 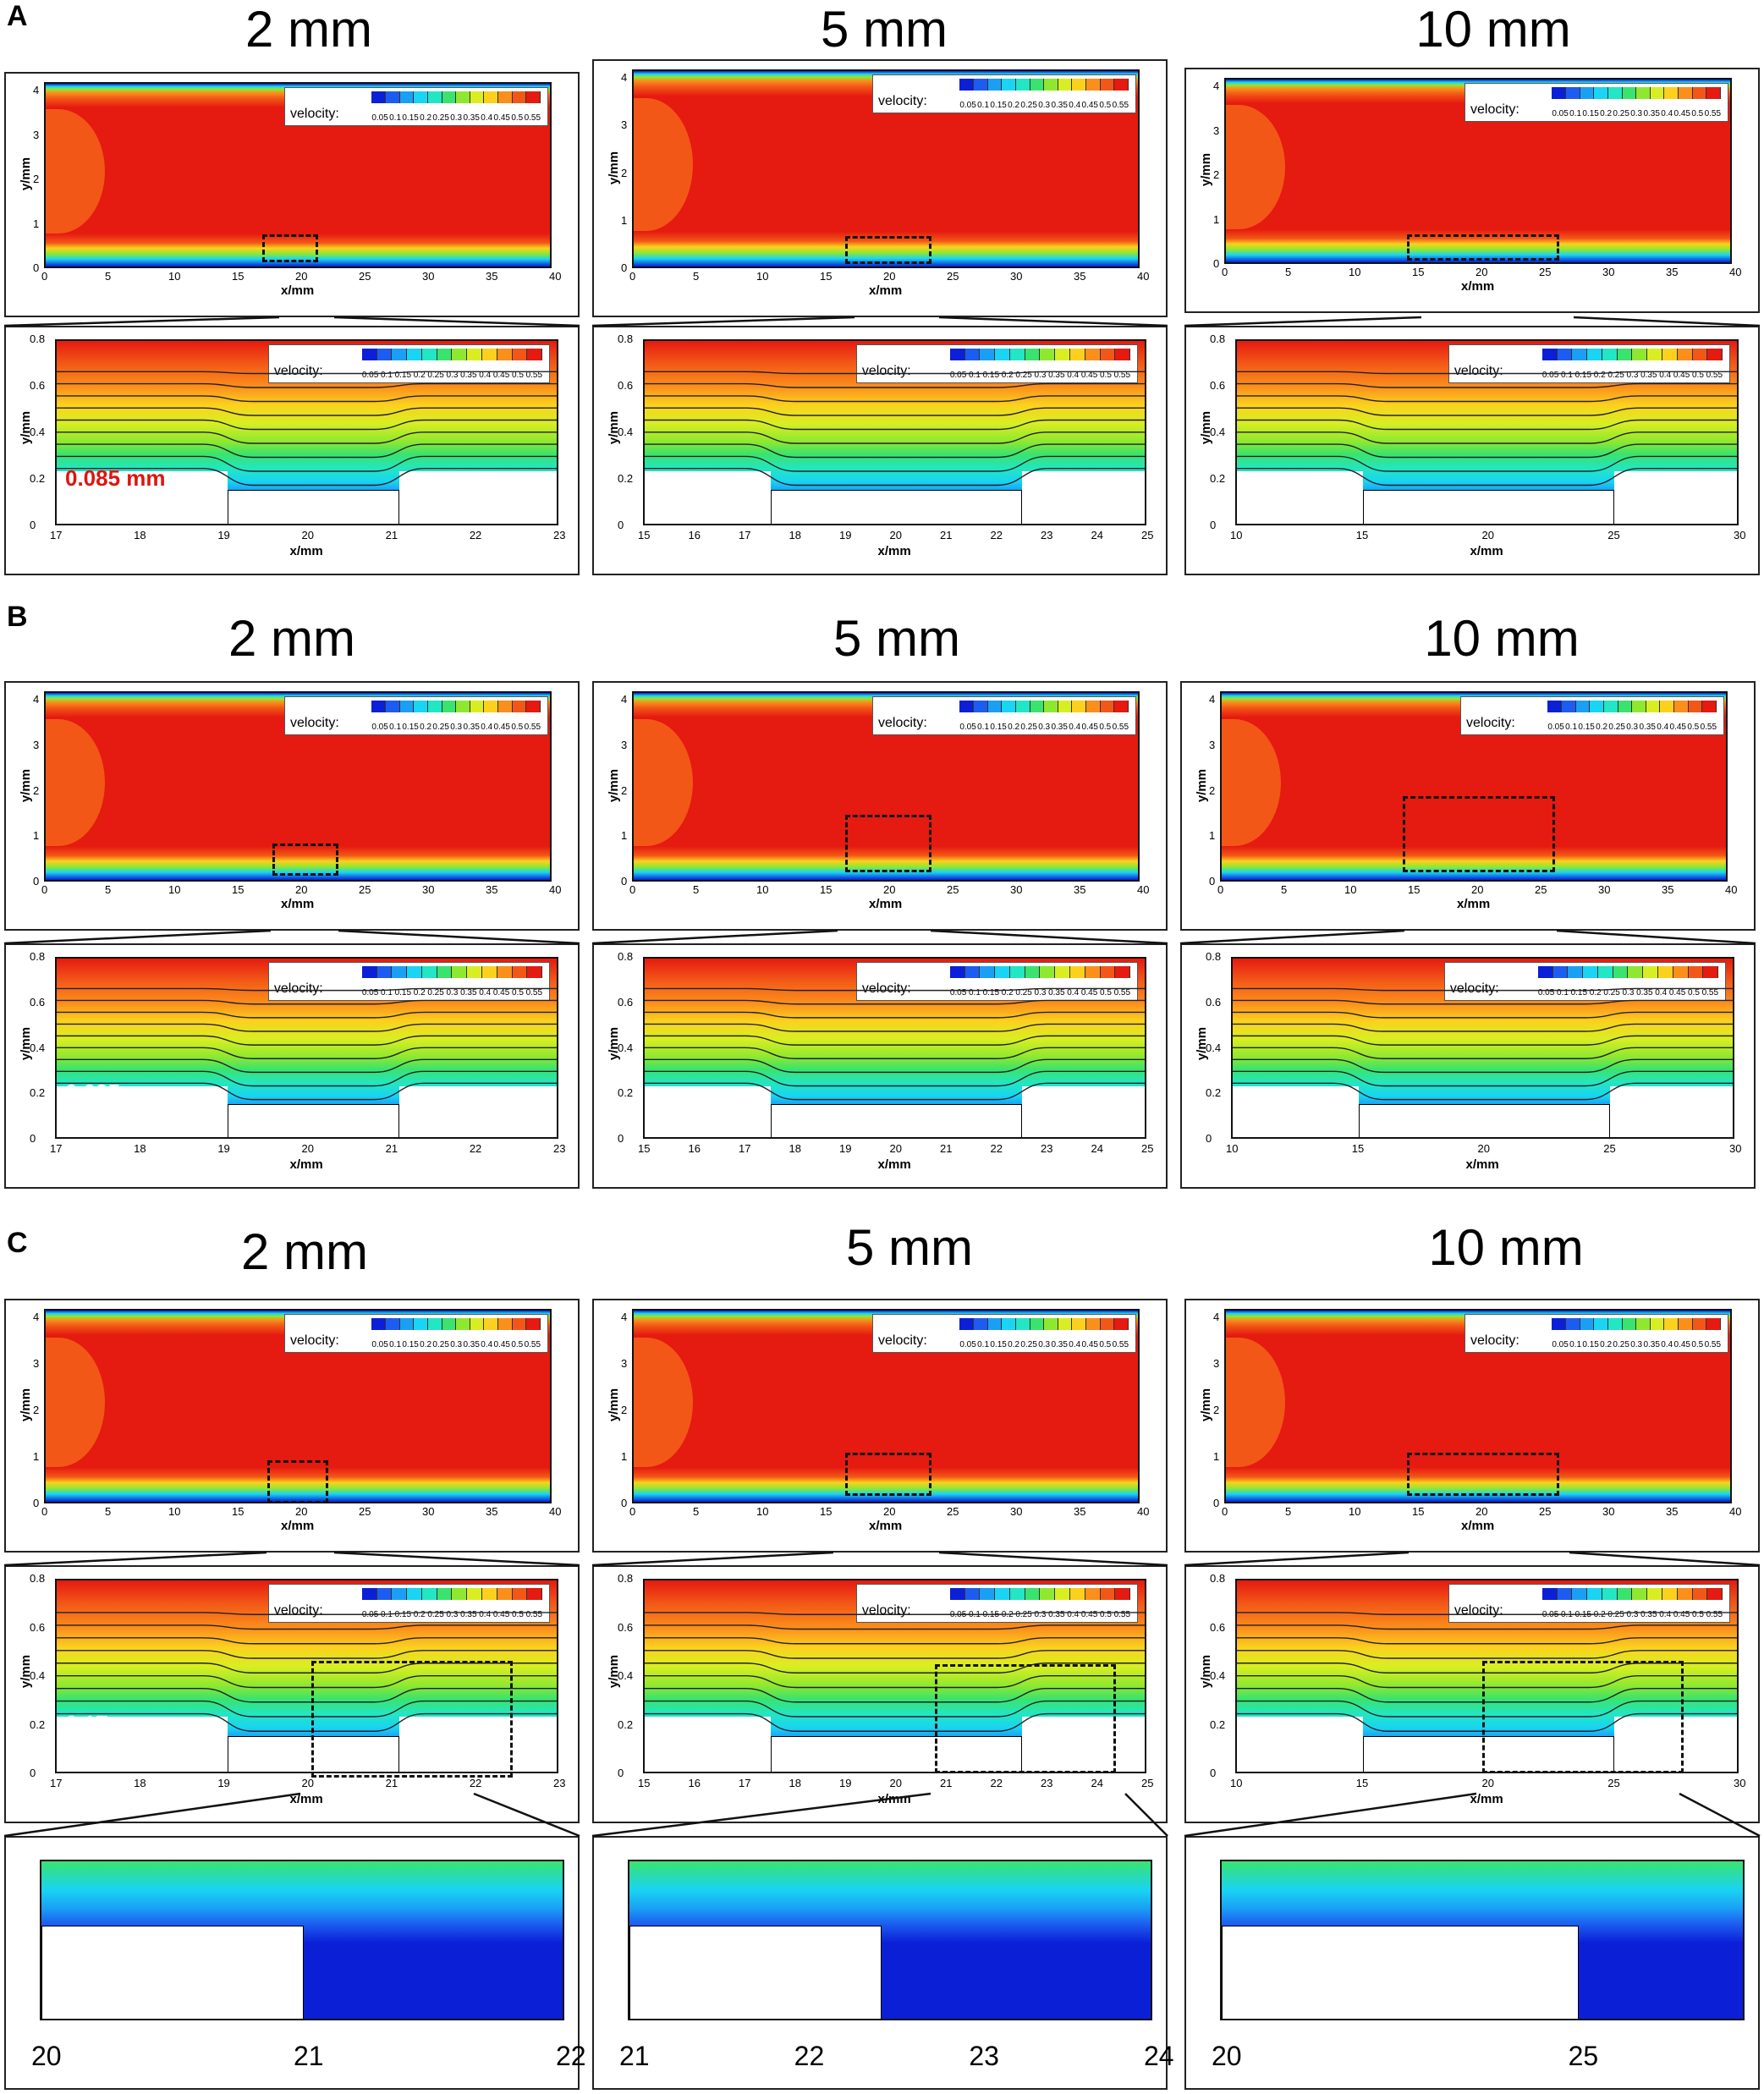 I want to click on c-5mm-zoom-legend-tick-4: 0.25, so click(x=1023, y=1614).